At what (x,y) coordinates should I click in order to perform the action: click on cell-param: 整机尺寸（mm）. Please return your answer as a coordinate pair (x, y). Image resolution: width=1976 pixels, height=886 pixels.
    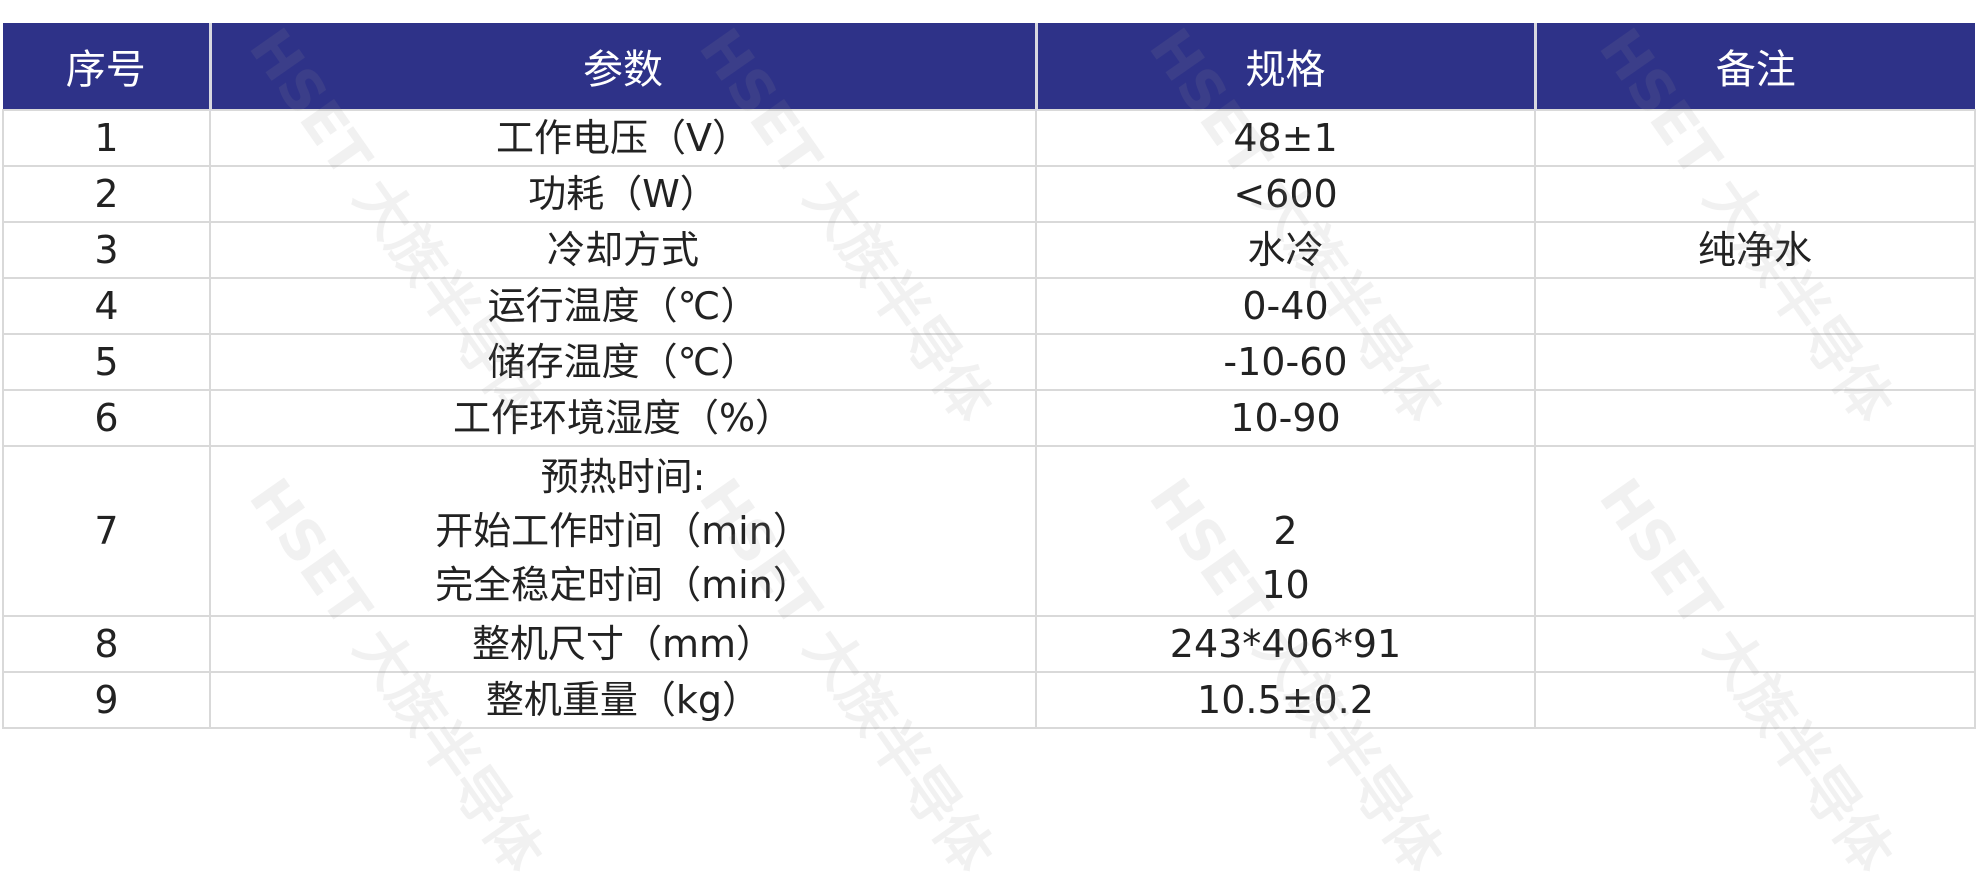
    Looking at the image, I should click on (623, 644).